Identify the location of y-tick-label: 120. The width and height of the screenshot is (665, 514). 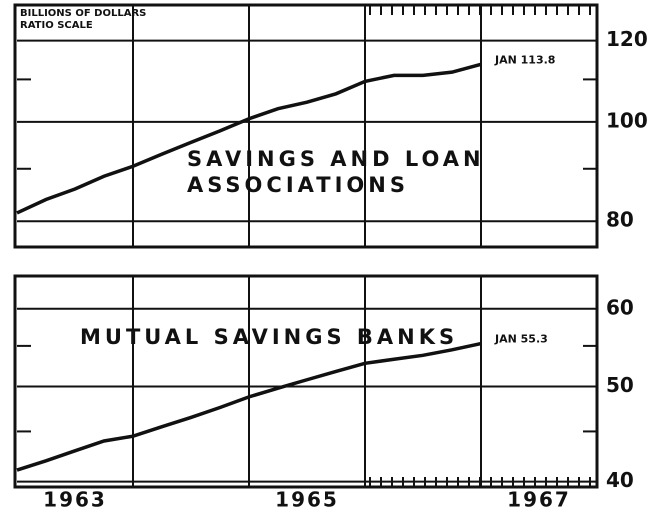
(627, 39).